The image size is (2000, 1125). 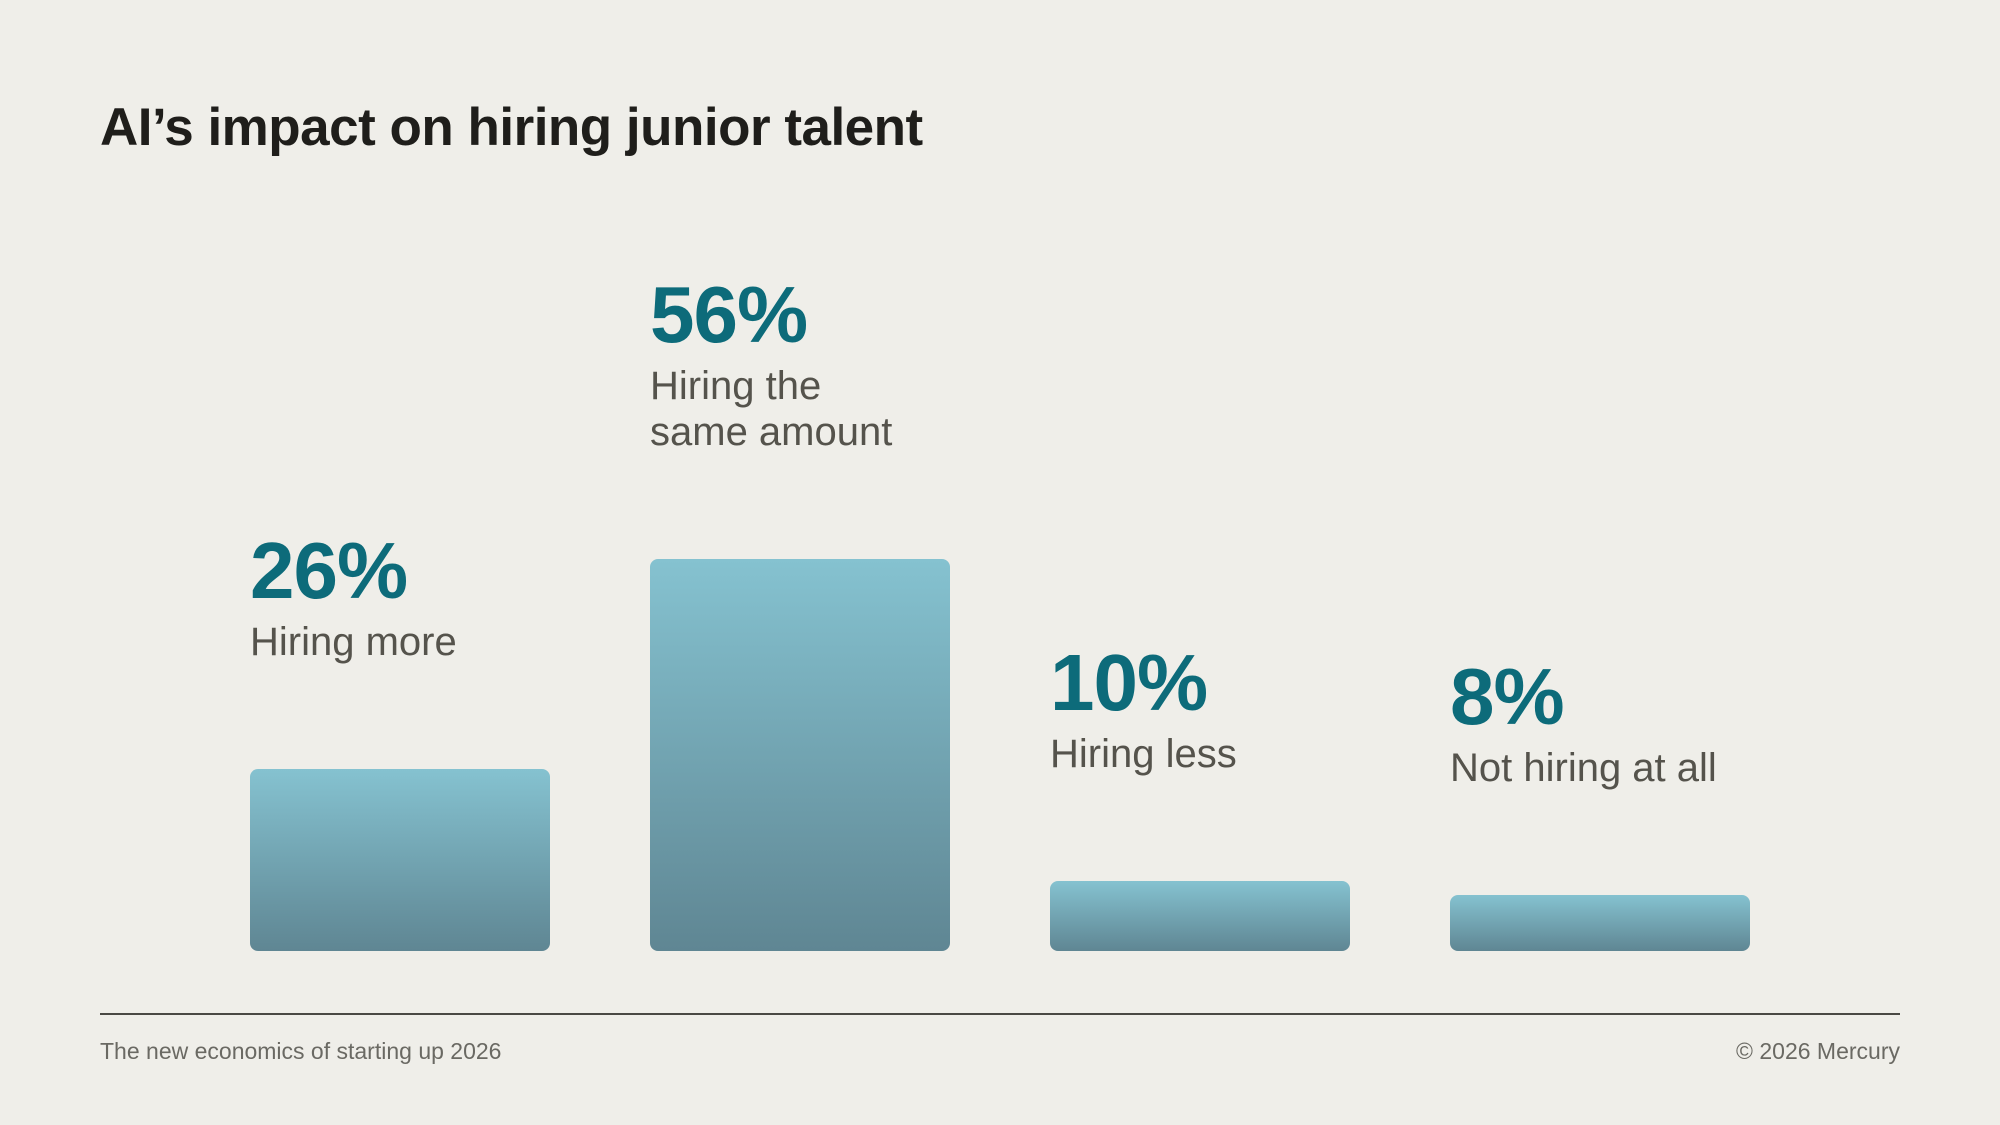 What do you see at coordinates (301, 1051) in the screenshot?
I see `footer-report-title: The new economics of starting up 2026` at bounding box center [301, 1051].